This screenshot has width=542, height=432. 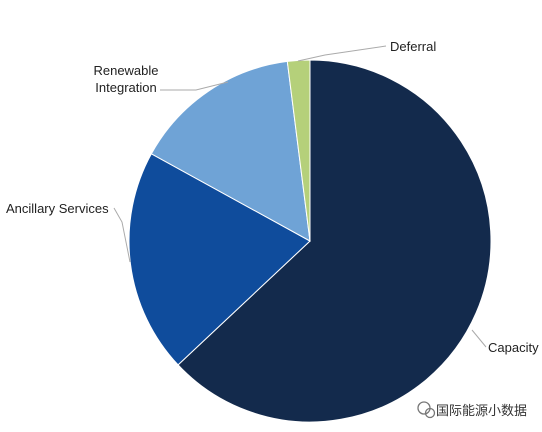 What do you see at coordinates (230, 151) in the screenshot?
I see `pie-slice` at bounding box center [230, 151].